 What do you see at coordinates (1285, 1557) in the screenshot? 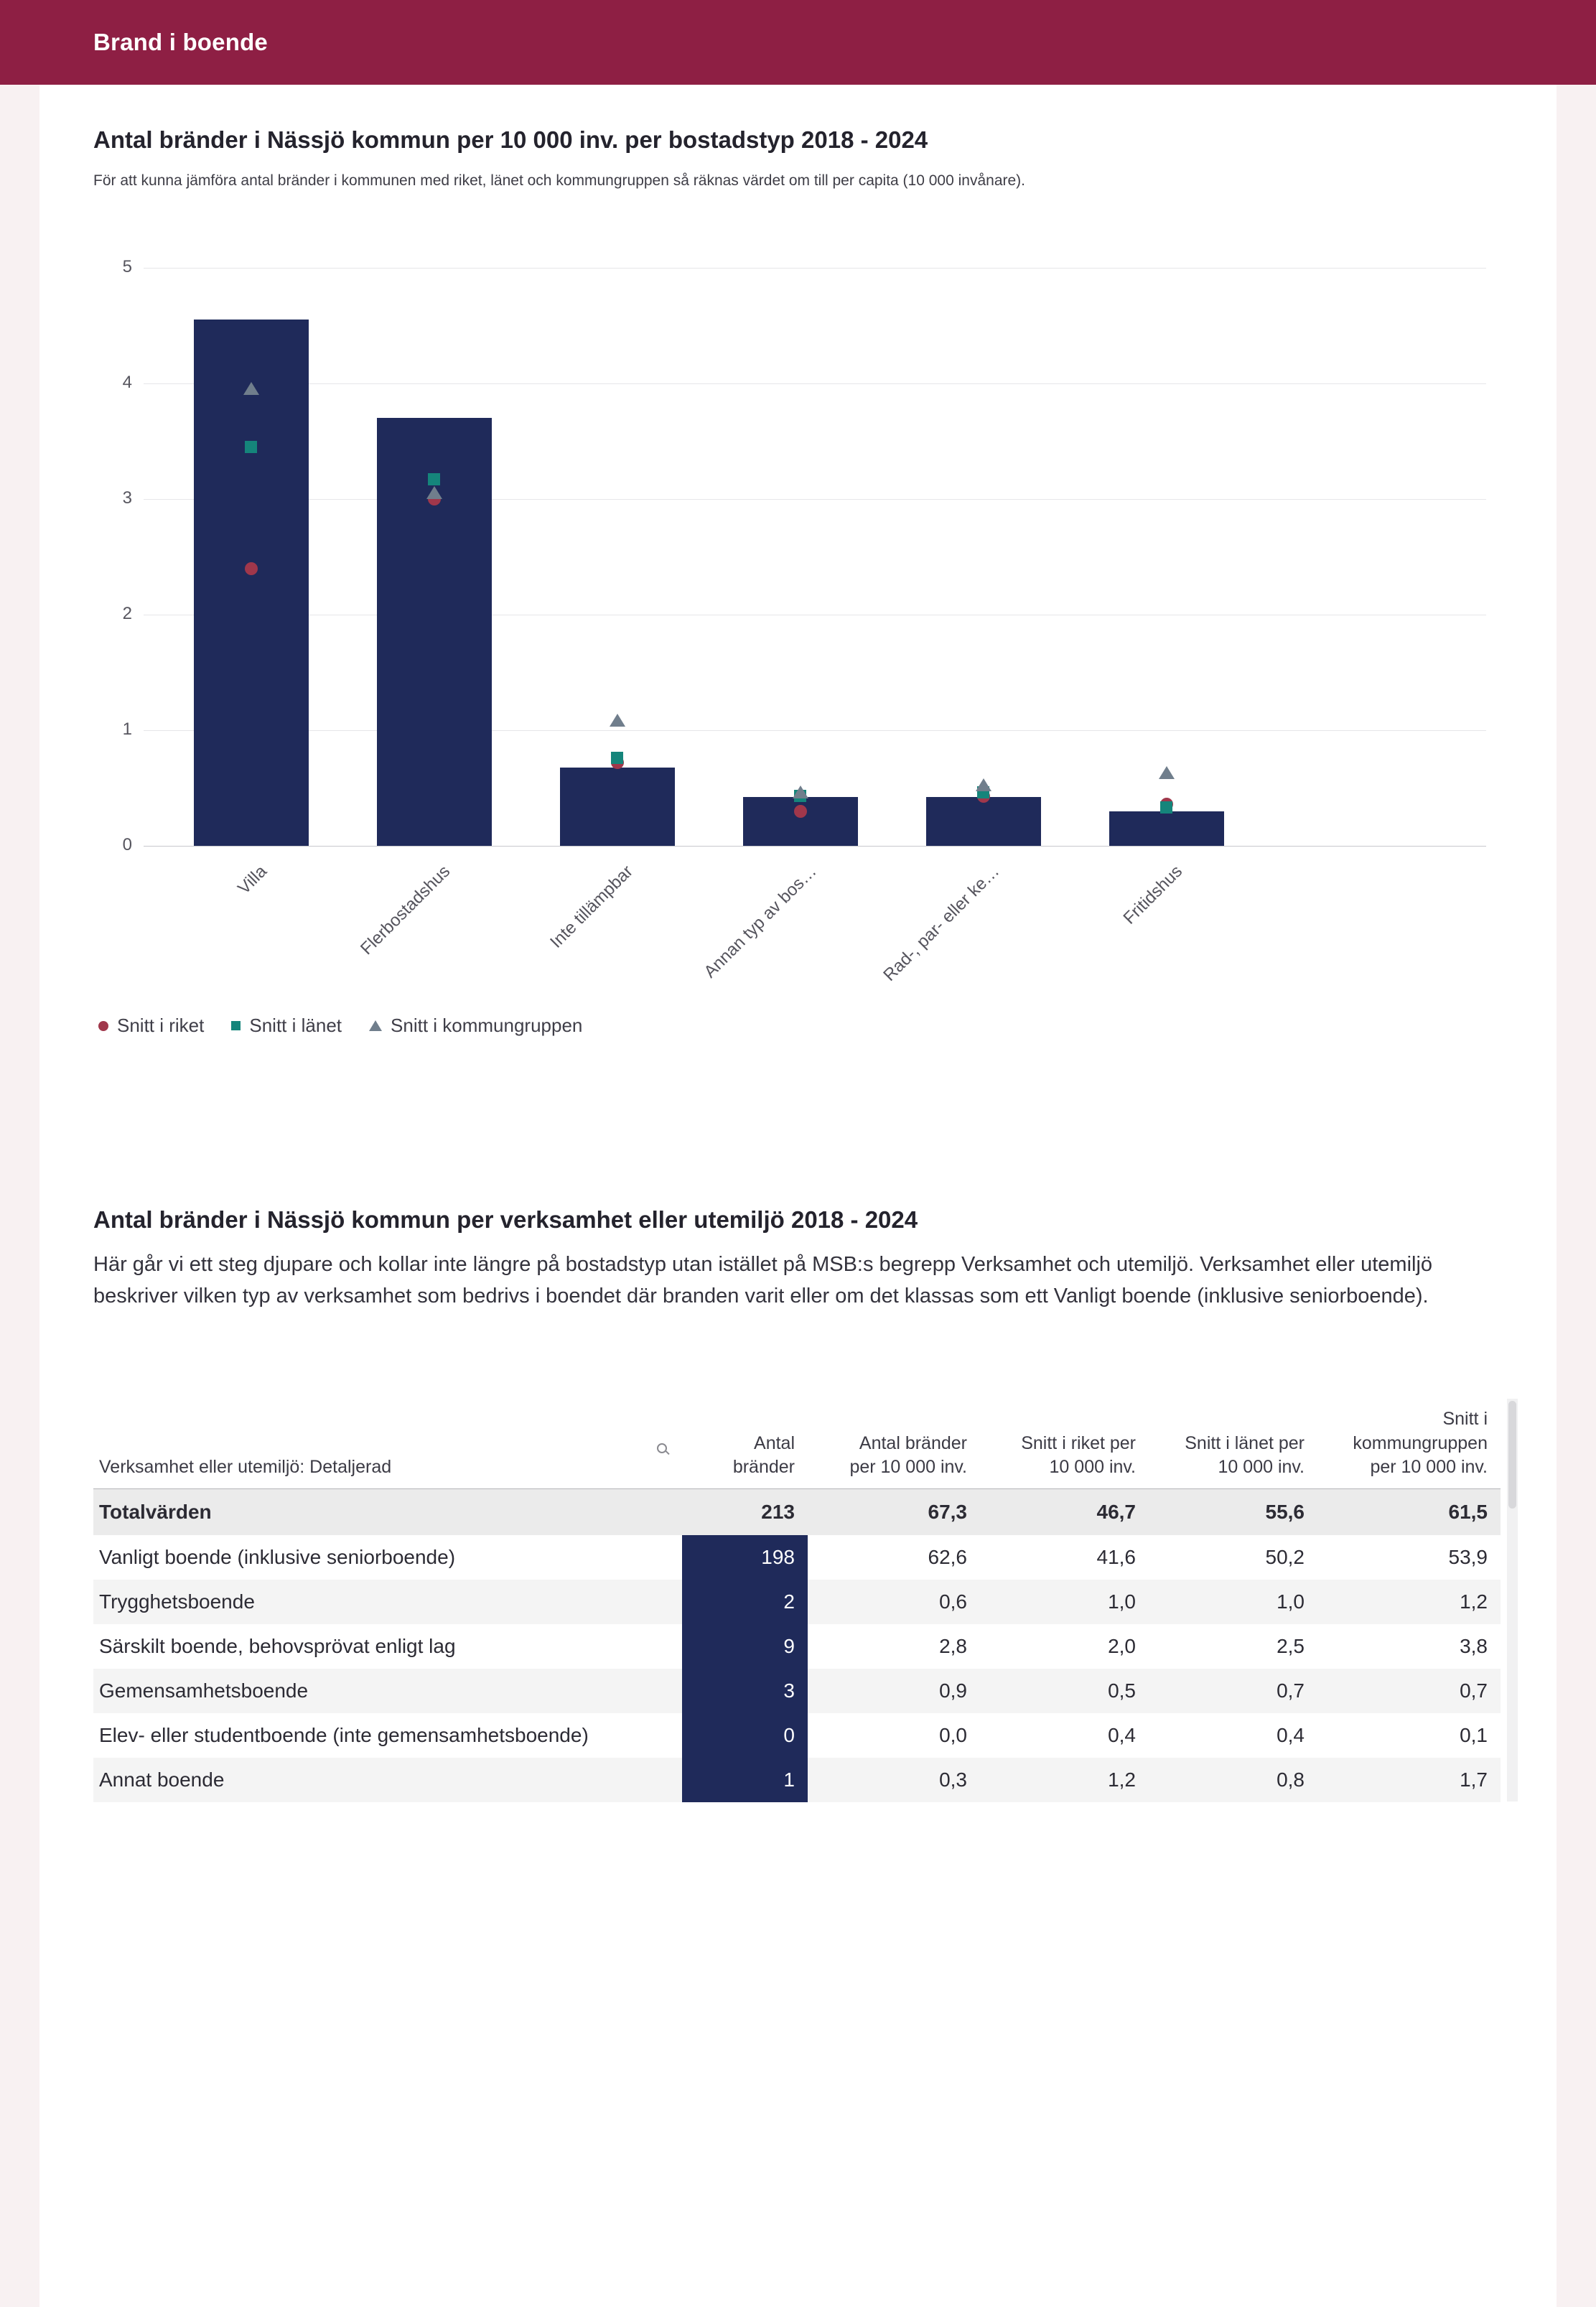
I see `value-cell: 50,2` at bounding box center [1285, 1557].